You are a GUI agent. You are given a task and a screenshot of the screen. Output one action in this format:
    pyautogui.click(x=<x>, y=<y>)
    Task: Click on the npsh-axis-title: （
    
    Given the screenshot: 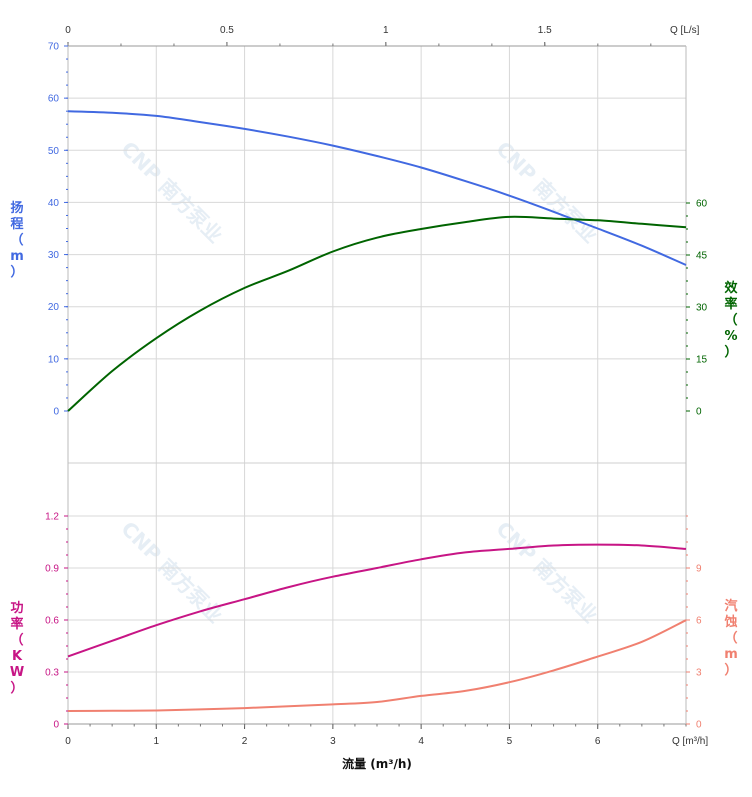 What is the action you would take?
    pyautogui.click(x=730, y=638)
    